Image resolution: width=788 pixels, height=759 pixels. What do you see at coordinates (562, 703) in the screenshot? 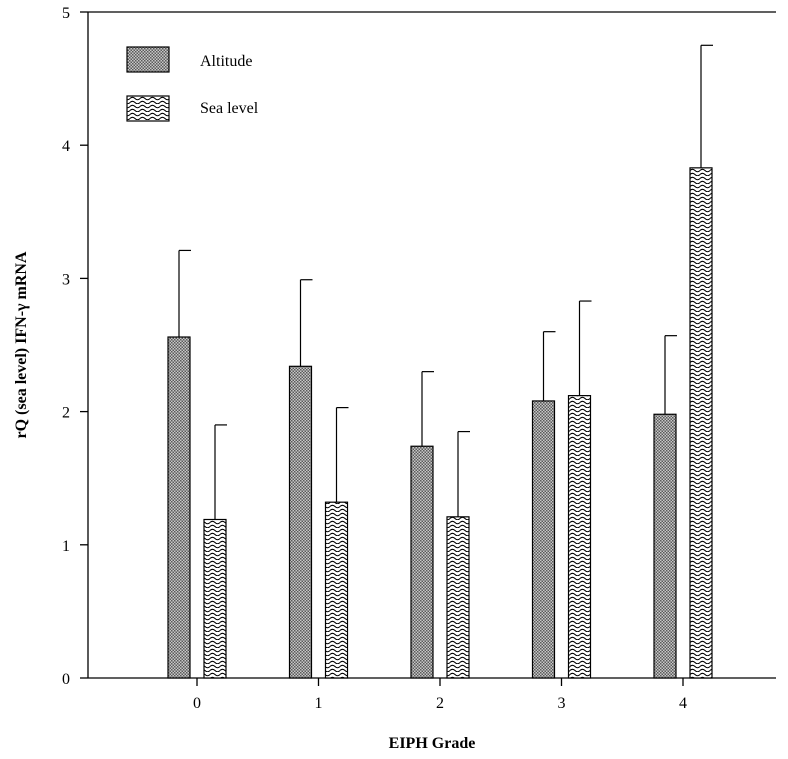
I see `x-tick-label: 3` at bounding box center [562, 703].